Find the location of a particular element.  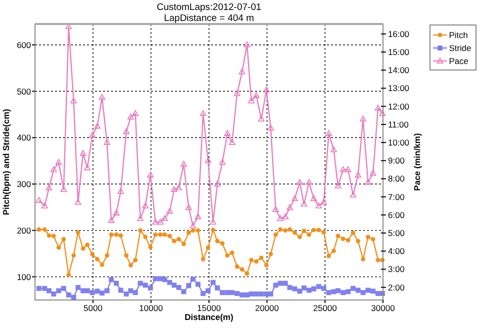

y2-tick-label: 4:00 is located at coordinates (396, 251).